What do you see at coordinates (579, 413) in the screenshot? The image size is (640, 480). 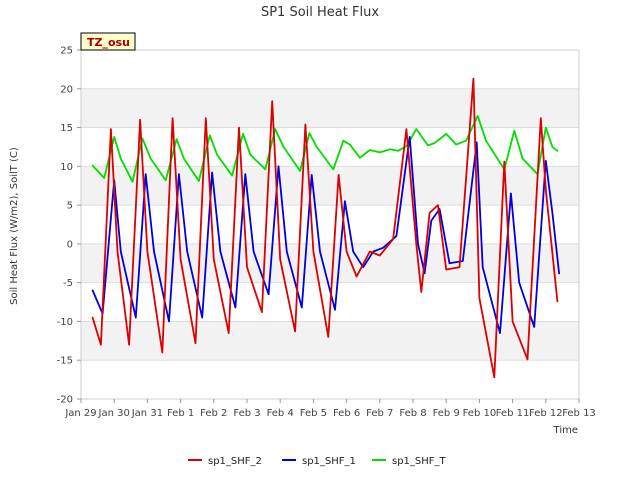 I see `x-tick-label: Feb 13` at bounding box center [579, 413].